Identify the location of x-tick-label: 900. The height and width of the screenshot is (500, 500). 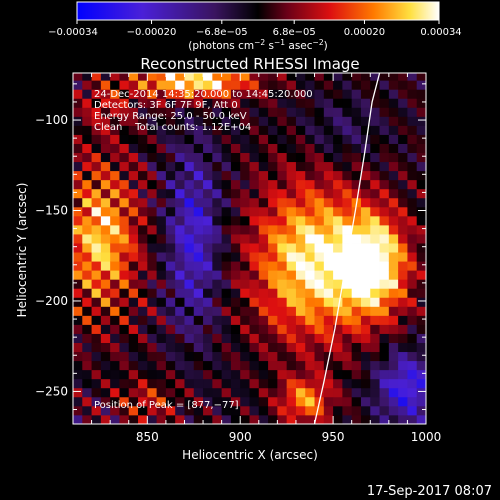
(240, 437).